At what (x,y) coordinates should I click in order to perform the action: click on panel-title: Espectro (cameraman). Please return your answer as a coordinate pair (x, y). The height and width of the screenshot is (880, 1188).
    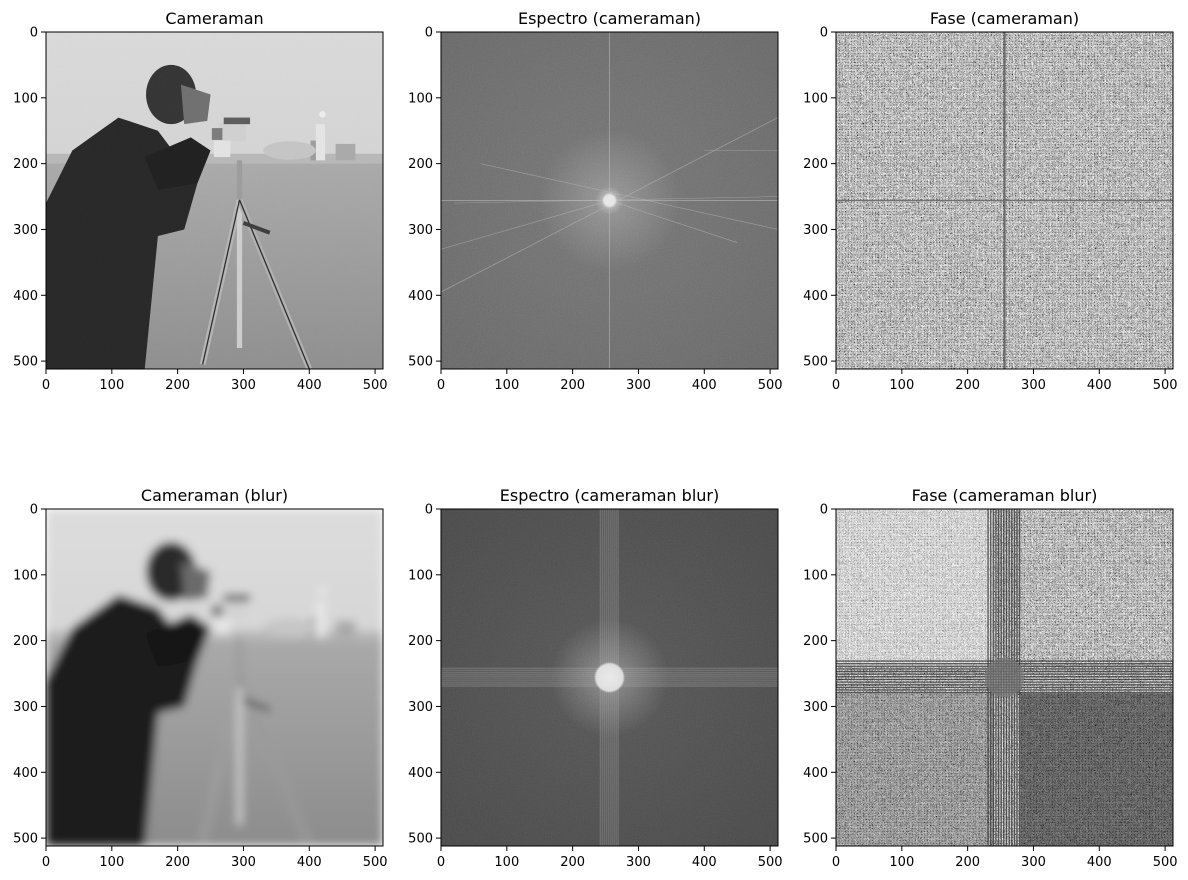
    Looking at the image, I should click on (609, 18).